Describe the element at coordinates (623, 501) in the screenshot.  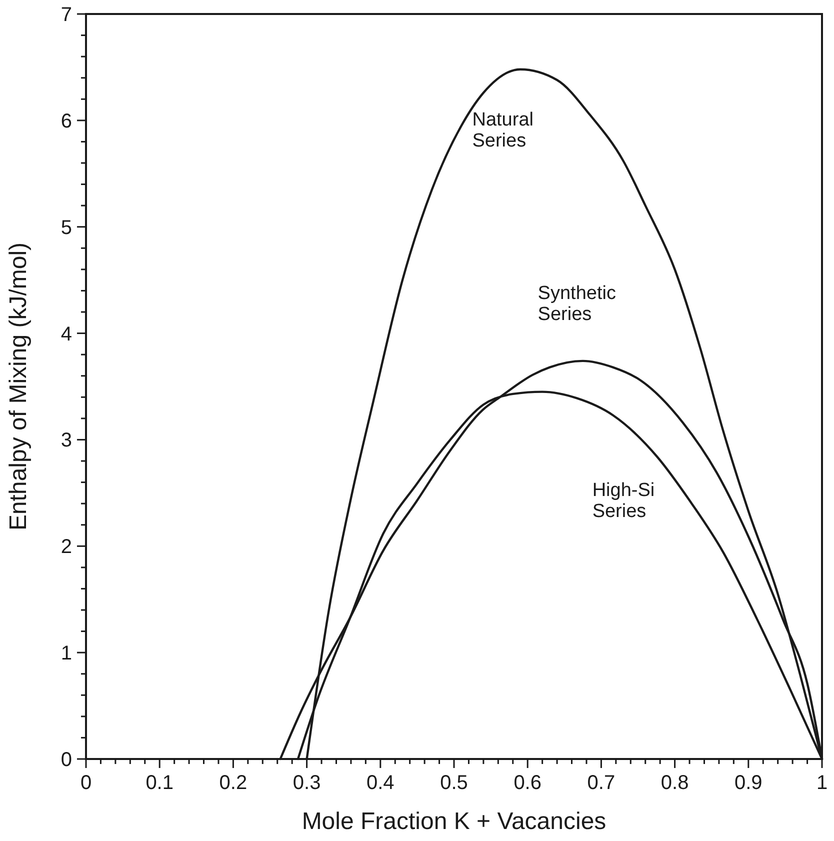
I see `series-label: High-Si Series` at that location.